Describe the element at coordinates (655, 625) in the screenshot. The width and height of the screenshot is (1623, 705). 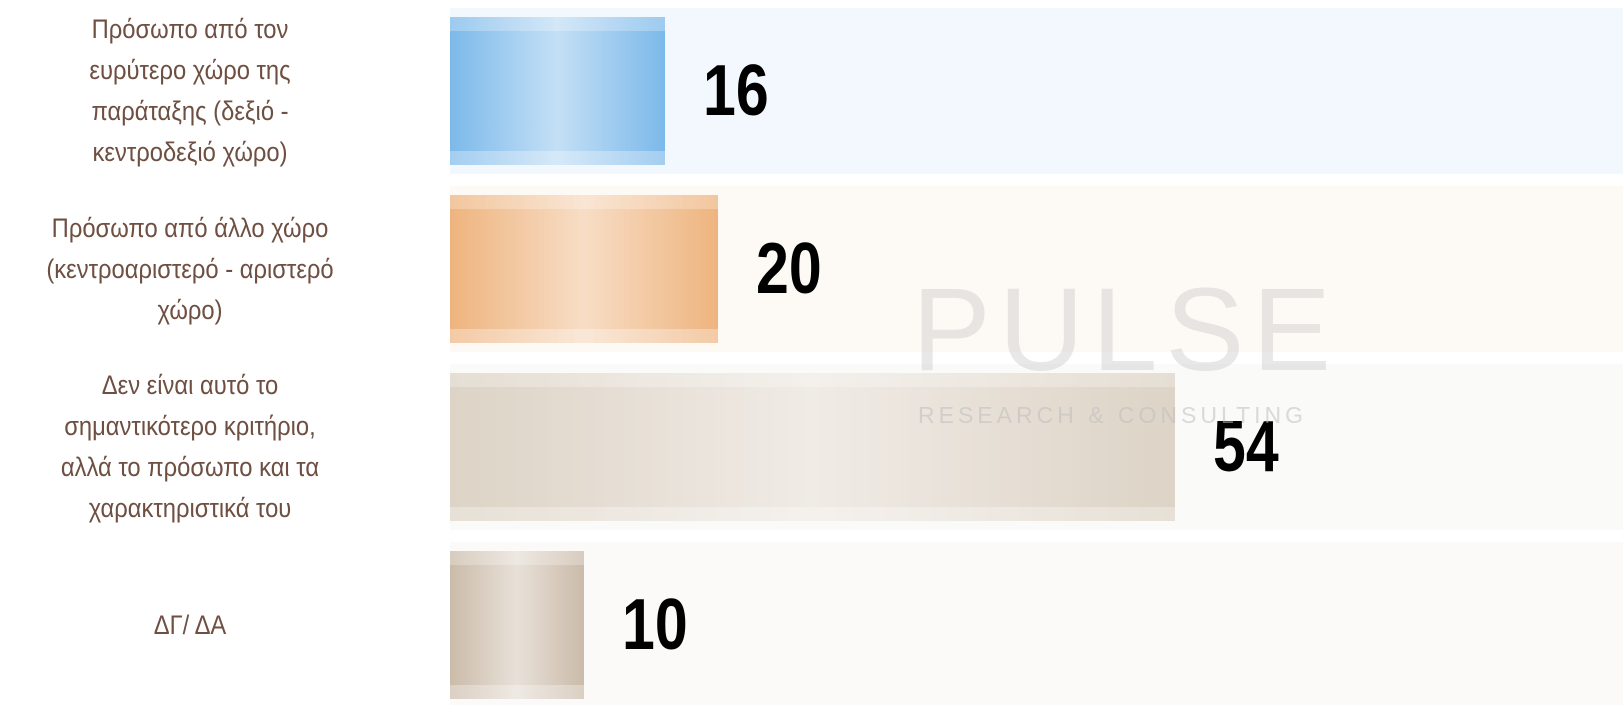
I see `value-label: 10` at that location.